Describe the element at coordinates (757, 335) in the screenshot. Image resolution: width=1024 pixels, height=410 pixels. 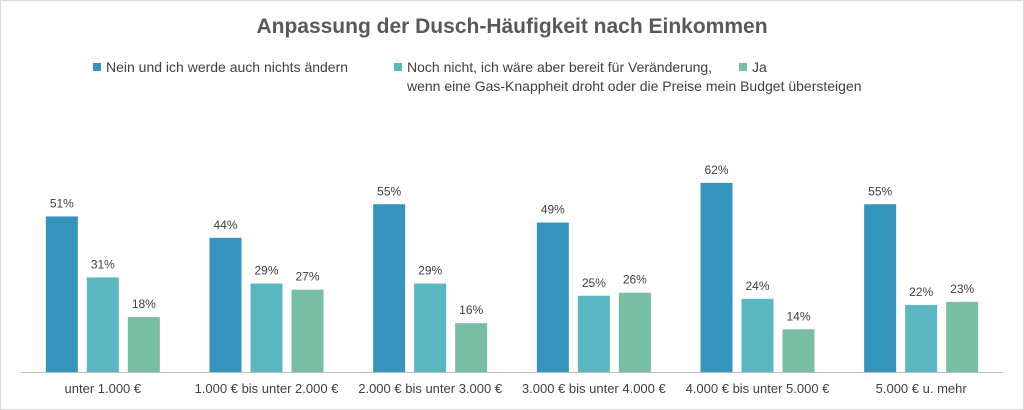
I see `bar-series2-cat5` at that location.